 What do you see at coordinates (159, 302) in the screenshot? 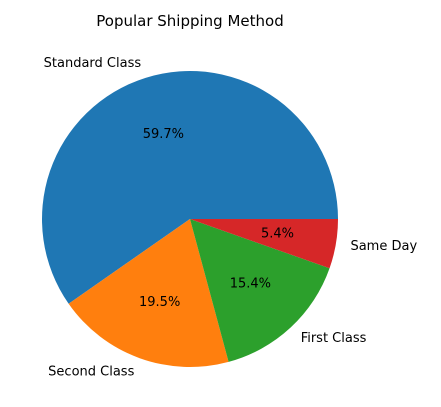
I see `percent-label-second-class: 19.5%` at bounding box center [159, 302].